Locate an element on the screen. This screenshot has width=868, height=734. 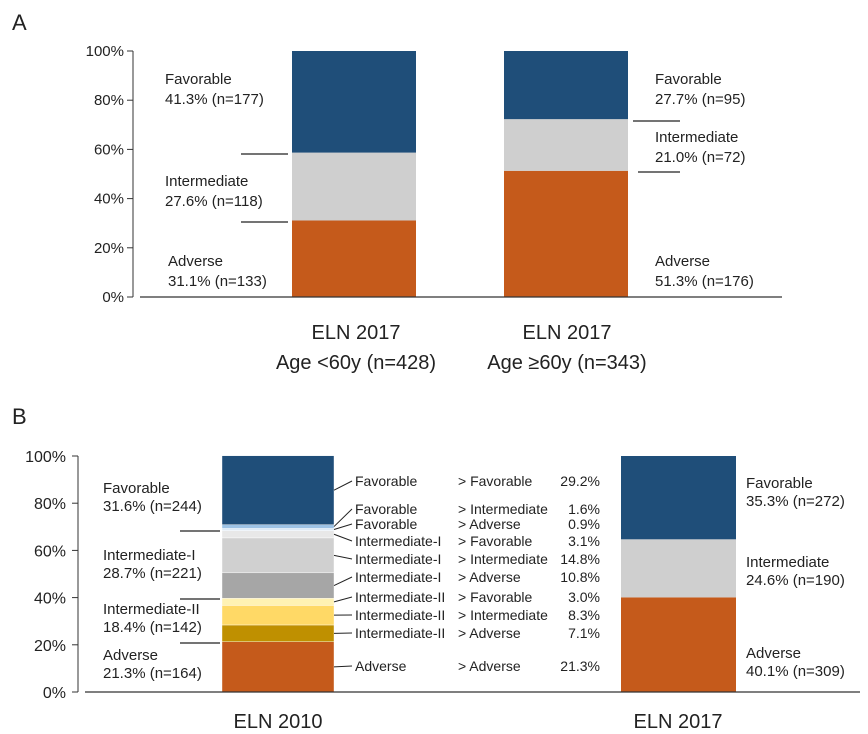
b-transition-to-10: > Adverse is located at coordinates (489, 666).